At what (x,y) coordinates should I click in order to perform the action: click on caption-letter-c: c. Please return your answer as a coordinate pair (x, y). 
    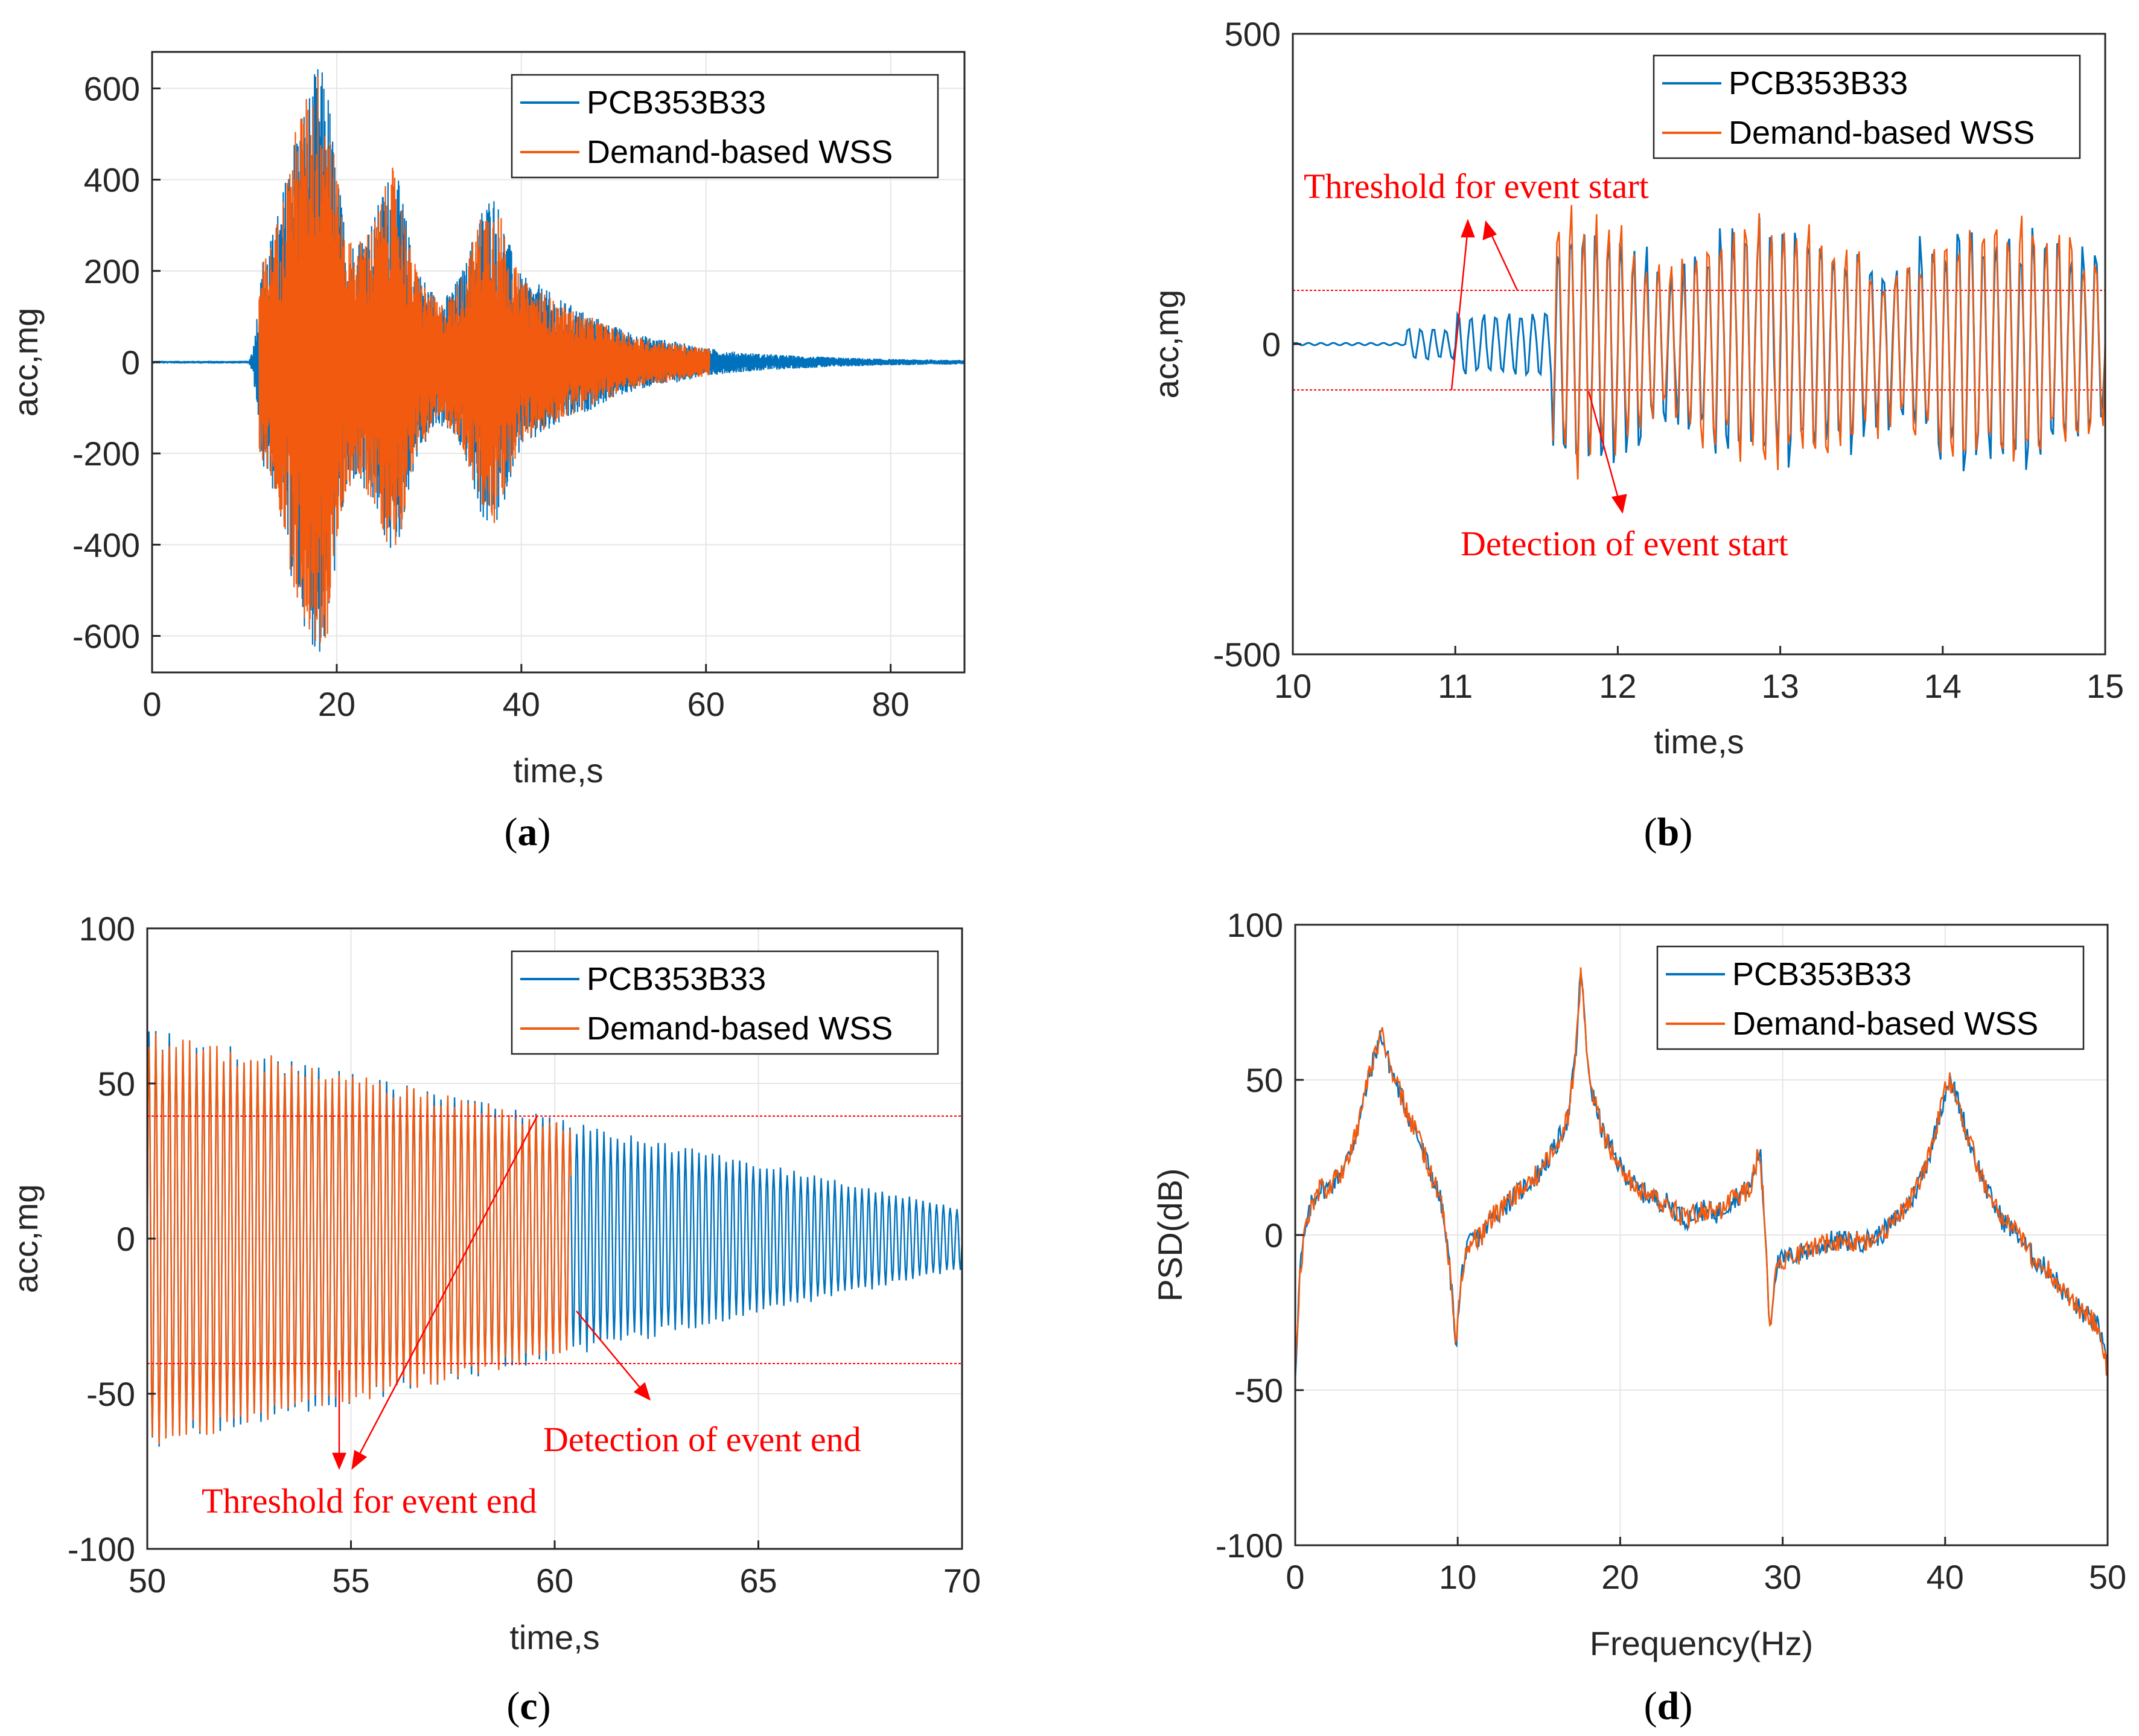
    Looking at the image, I should click on (528, 1706).